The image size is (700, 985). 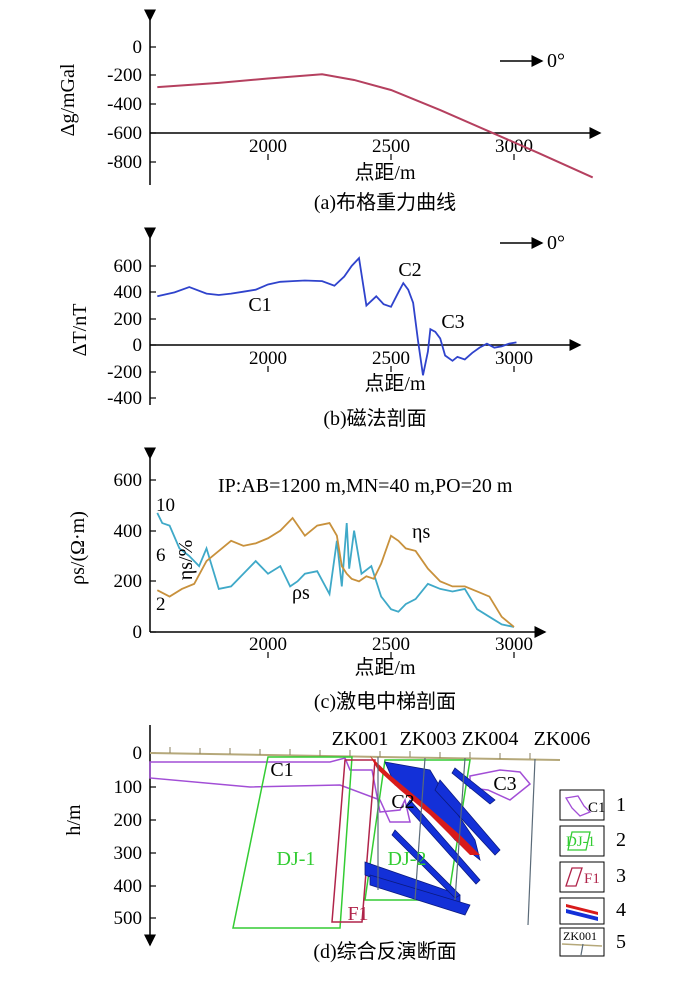 I want to click on panel-d-y-tick-label: 0, so click(x=138, y=753).